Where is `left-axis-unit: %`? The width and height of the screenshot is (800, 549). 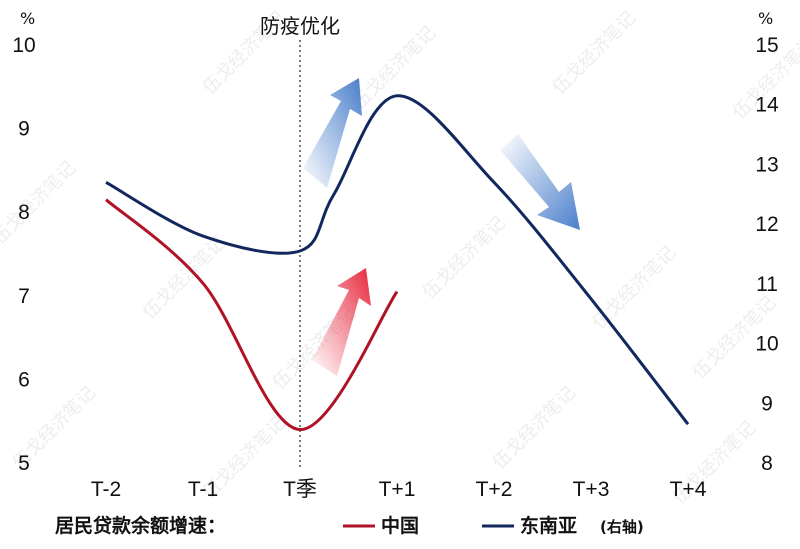
left-axis-unit: % is located at coordinates (27, 18).